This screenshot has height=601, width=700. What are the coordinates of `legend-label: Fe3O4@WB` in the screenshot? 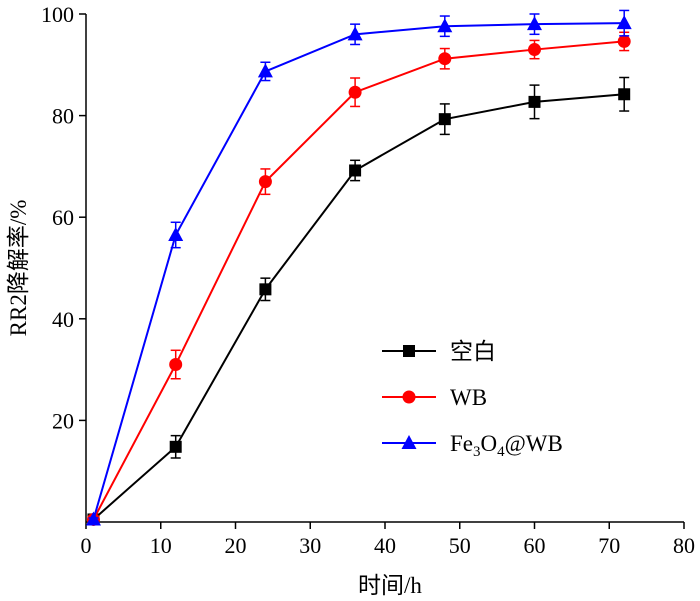 It's located at (506, 445).